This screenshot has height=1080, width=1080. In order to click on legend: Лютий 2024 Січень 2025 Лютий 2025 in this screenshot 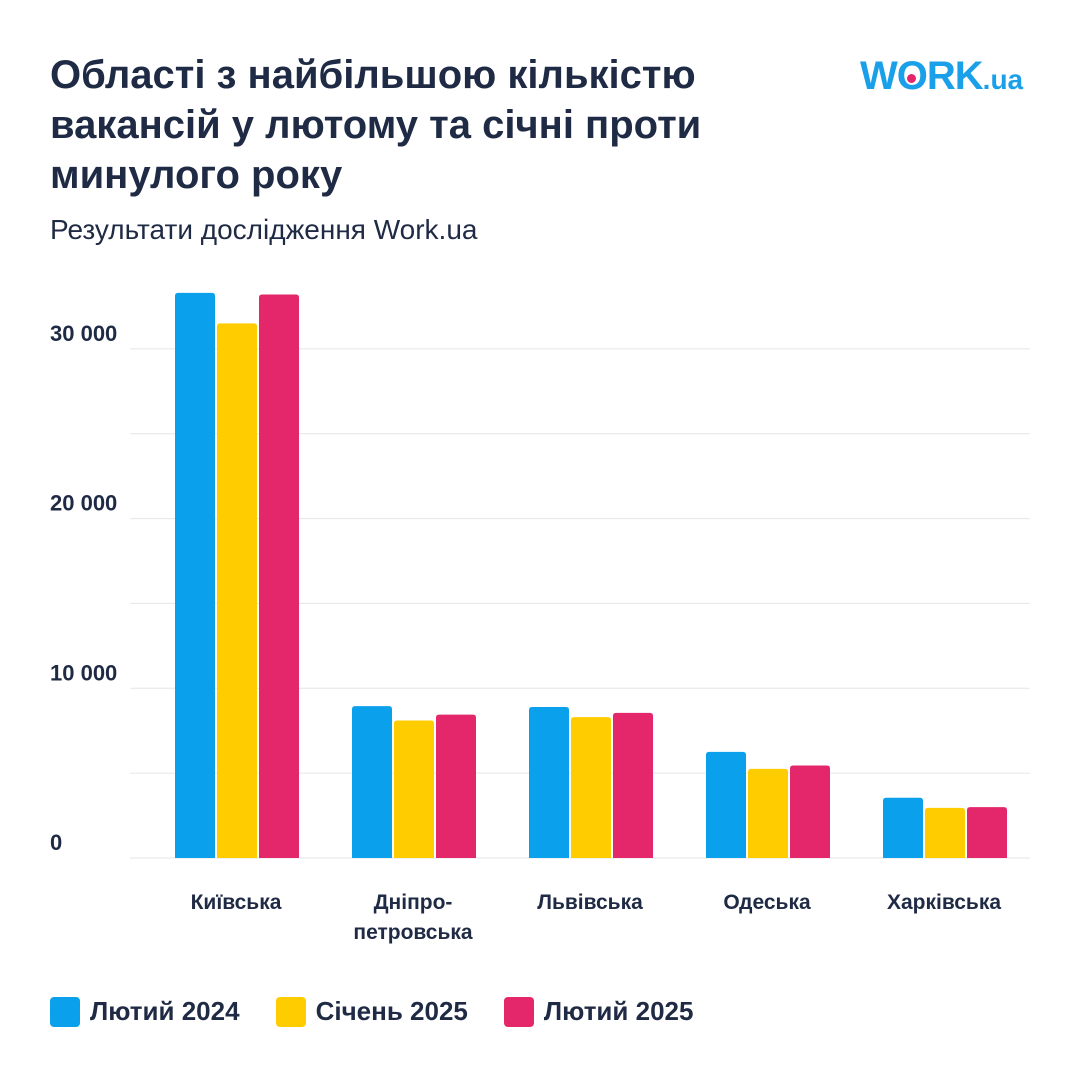, I will do `click(371, 1011)`.